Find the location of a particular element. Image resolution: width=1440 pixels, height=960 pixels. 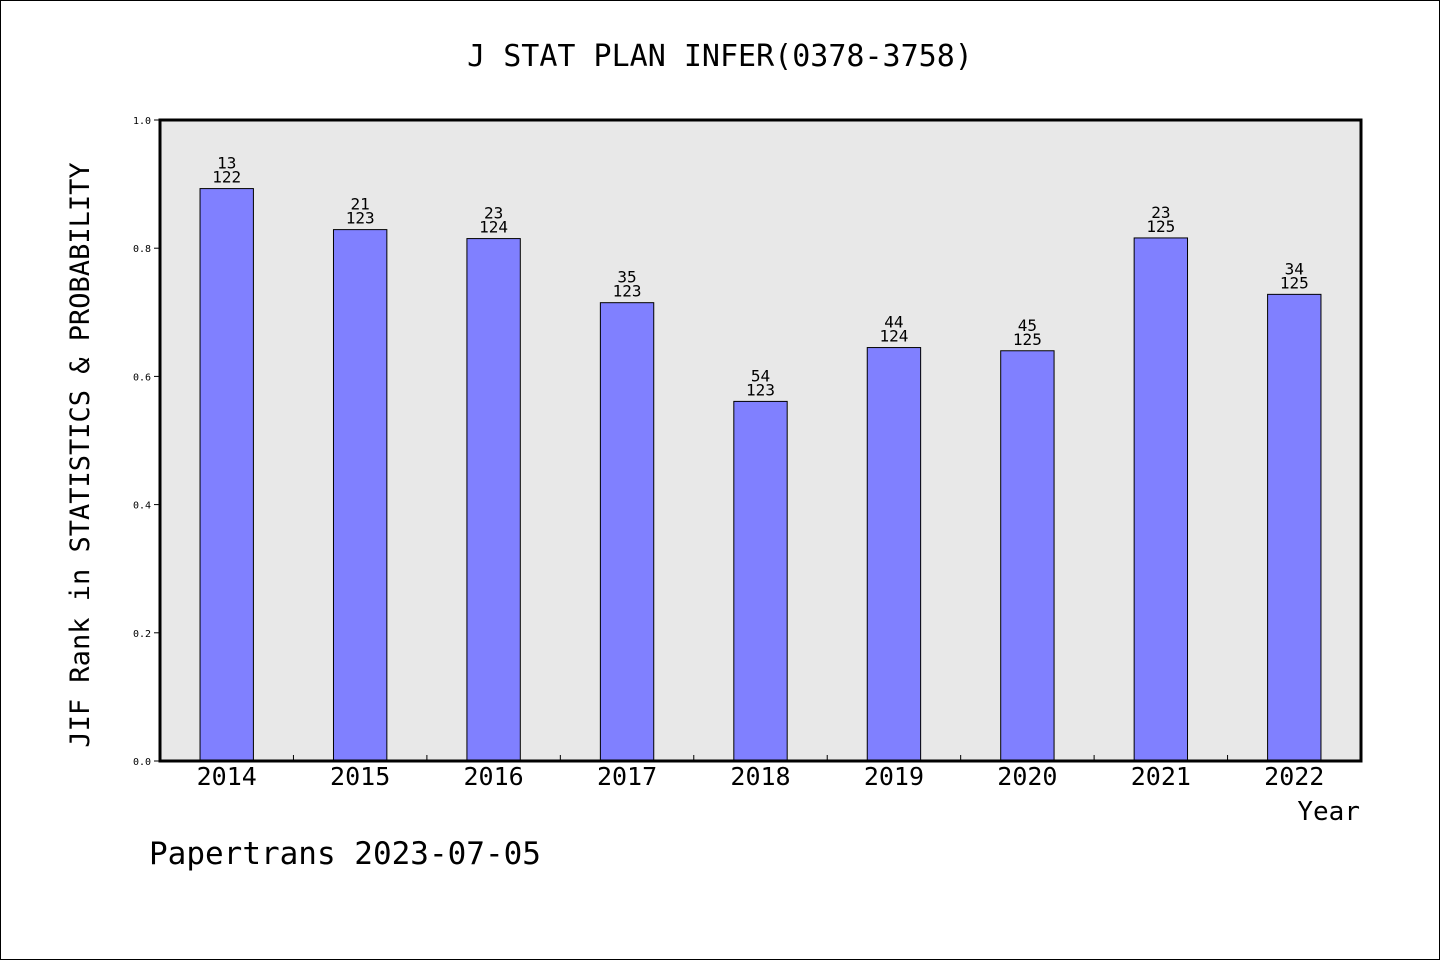

x-tick-label: 2018 is located at coordinates (760, 776).